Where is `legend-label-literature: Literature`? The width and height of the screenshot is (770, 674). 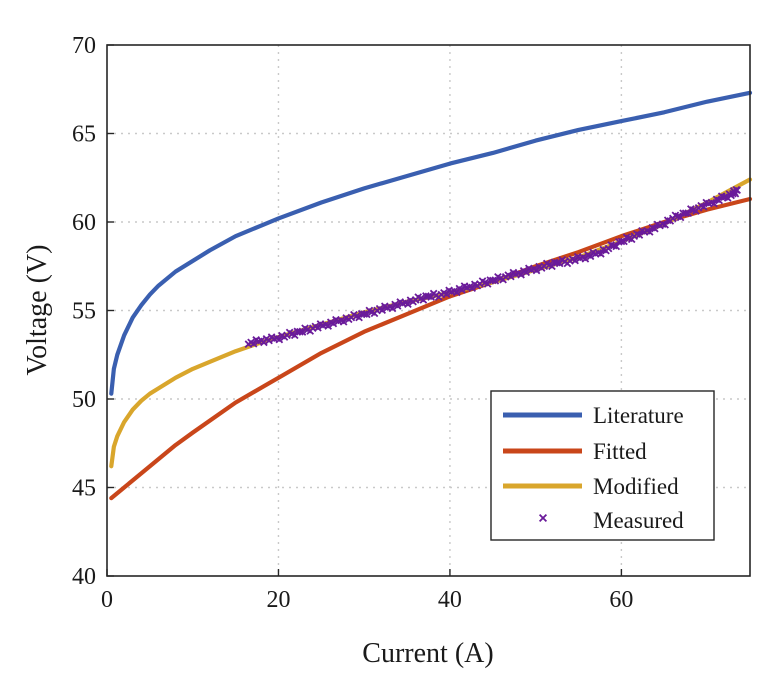
legend-label-literature: Literature is located at coordinates (638, 415).